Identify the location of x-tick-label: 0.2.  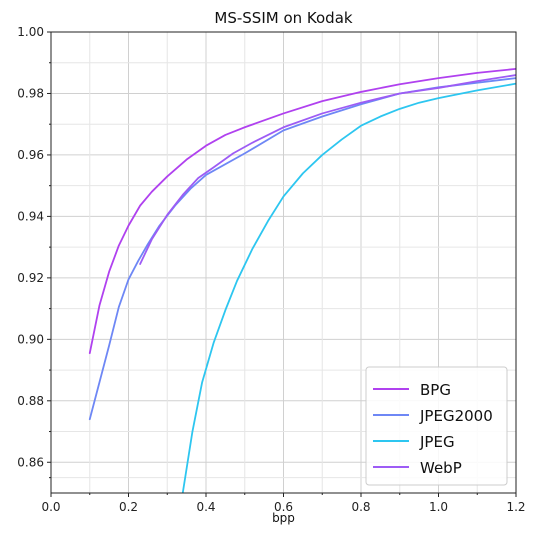
(128, 507).